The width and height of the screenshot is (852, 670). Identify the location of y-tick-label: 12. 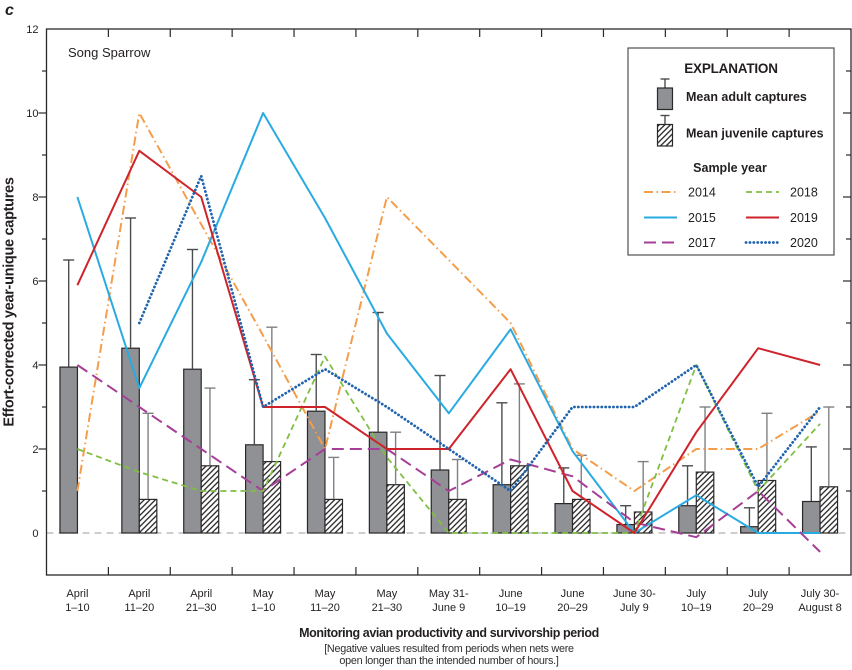
(32, 30).